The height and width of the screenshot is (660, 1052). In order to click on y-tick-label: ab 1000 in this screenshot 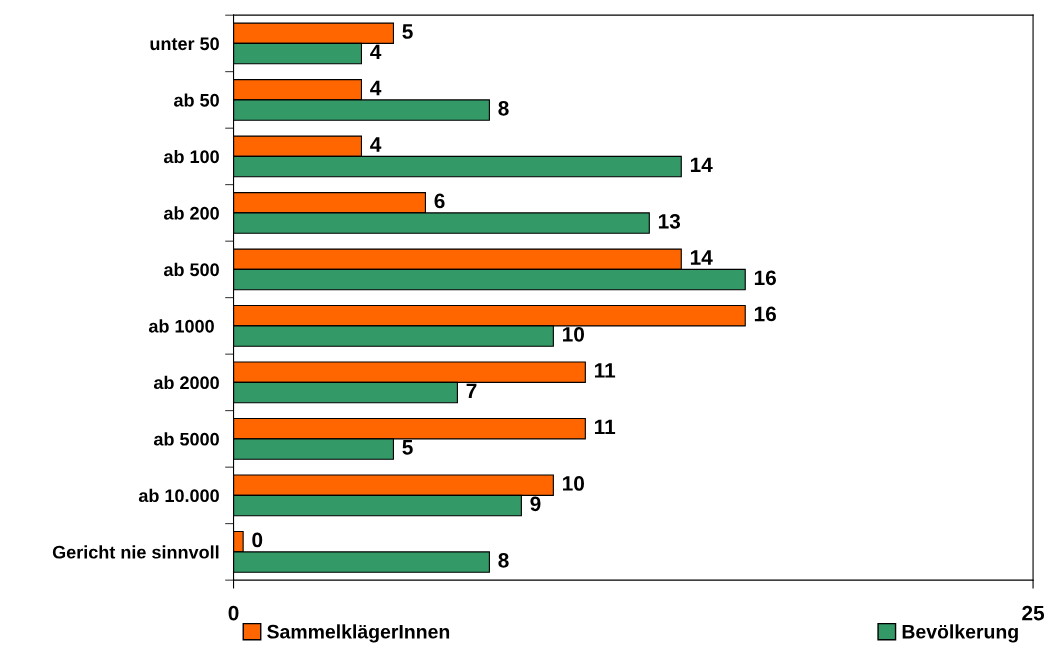, I will do `click(181, 326)`.